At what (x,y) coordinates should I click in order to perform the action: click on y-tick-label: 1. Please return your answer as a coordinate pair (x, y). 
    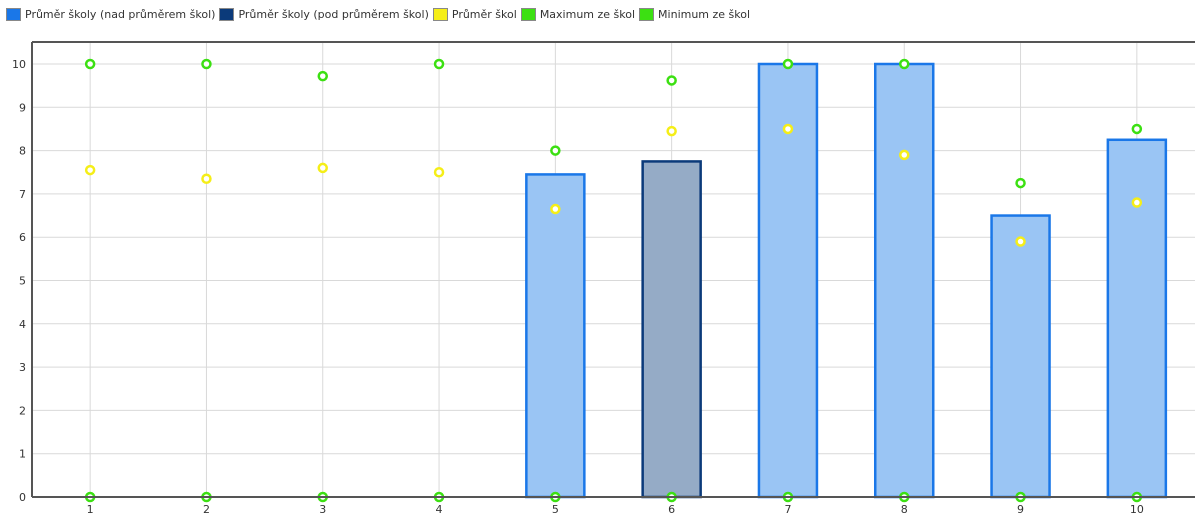
    Looking at the image, I should click on (22, 454).